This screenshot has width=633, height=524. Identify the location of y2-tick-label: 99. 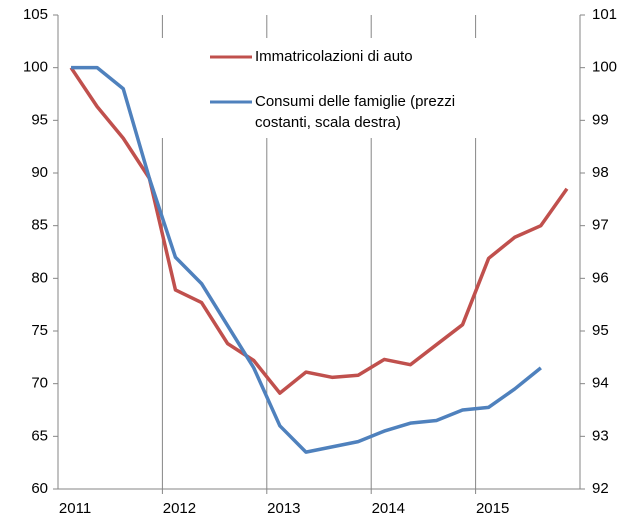
(600, 119).